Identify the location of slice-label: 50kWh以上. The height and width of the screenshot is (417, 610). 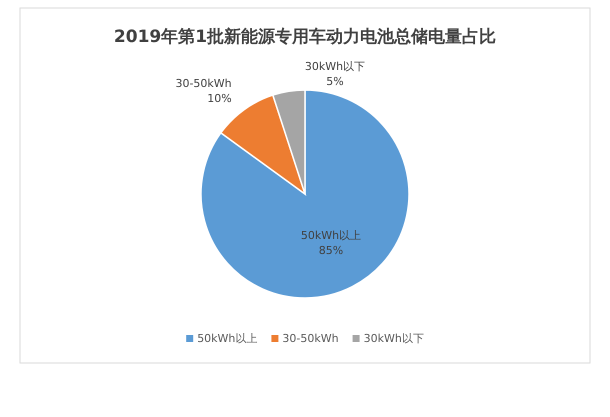
(331, 235).